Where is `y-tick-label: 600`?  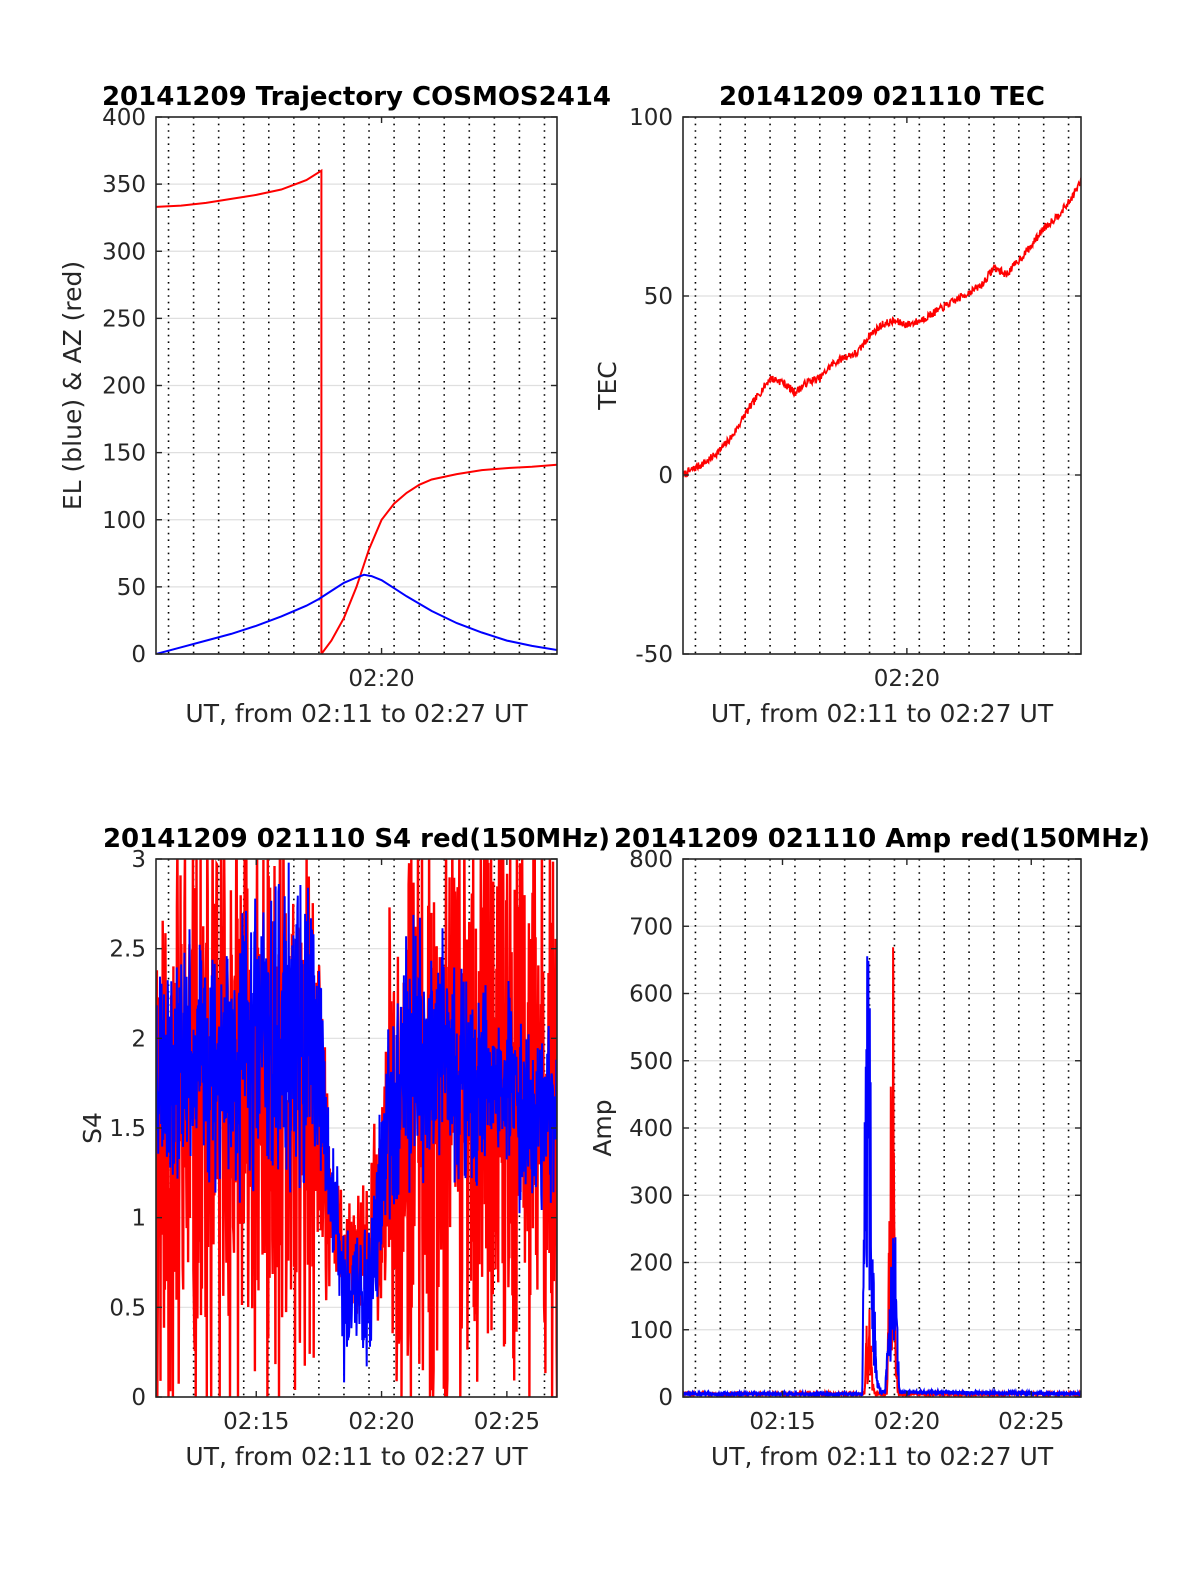 y-tick-label: 600 is located at coordinates (651, 995).